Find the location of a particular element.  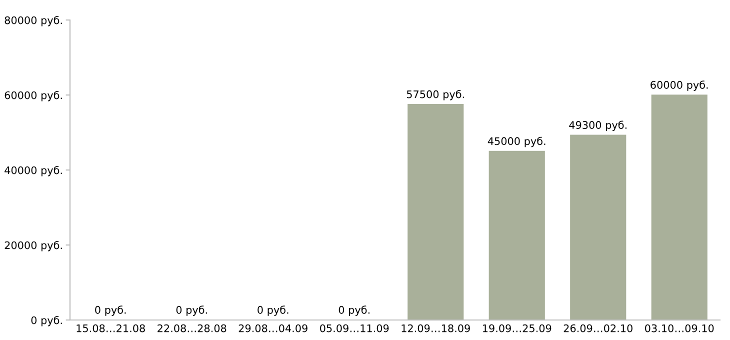

data-label: 60000 руб. is located at coordinates (679, 85).